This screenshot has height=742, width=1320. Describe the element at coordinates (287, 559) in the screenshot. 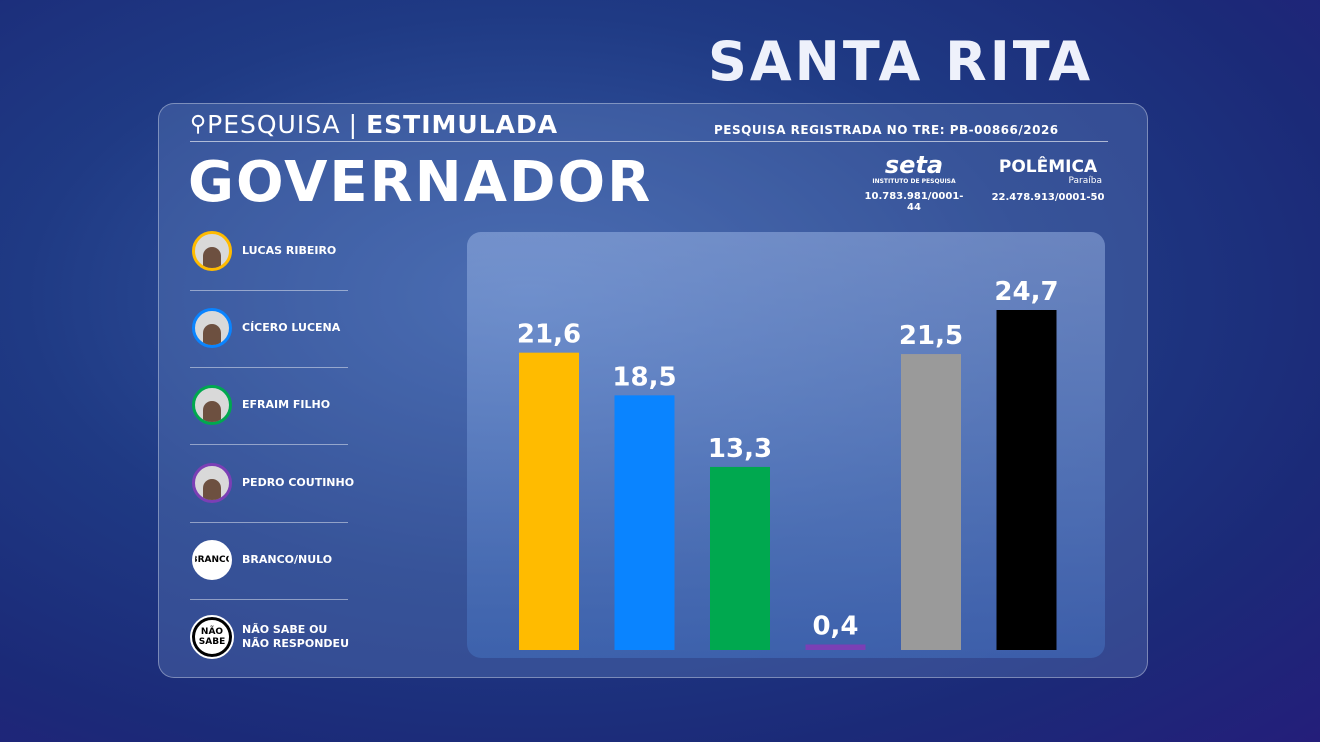

I see `legend-label: BRANCO/NULO` at that location.